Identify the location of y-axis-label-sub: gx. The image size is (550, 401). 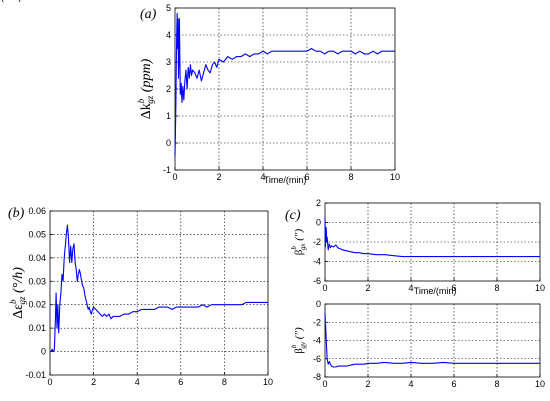
(303, 247).